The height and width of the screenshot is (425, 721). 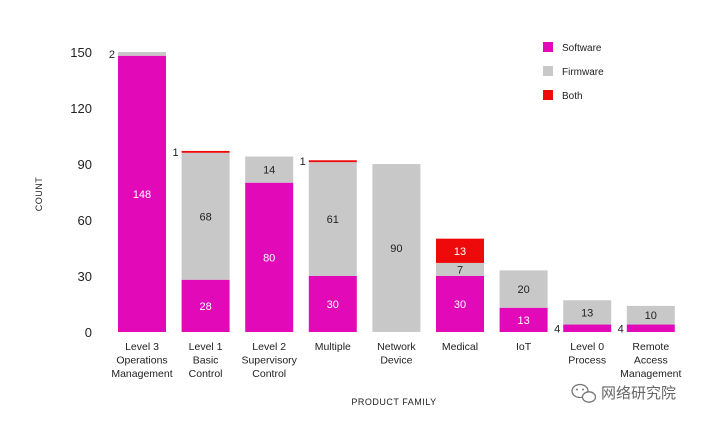 What do you see at coordinates (112, 55) in the screenshot?
I see `data-label: 2` at bounding box center [112, 55].